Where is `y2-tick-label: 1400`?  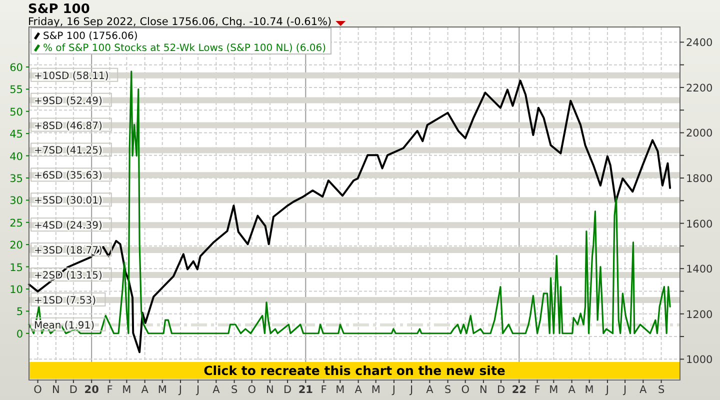 y2-tick-label: 1400 is located at coordinates (699, 270).